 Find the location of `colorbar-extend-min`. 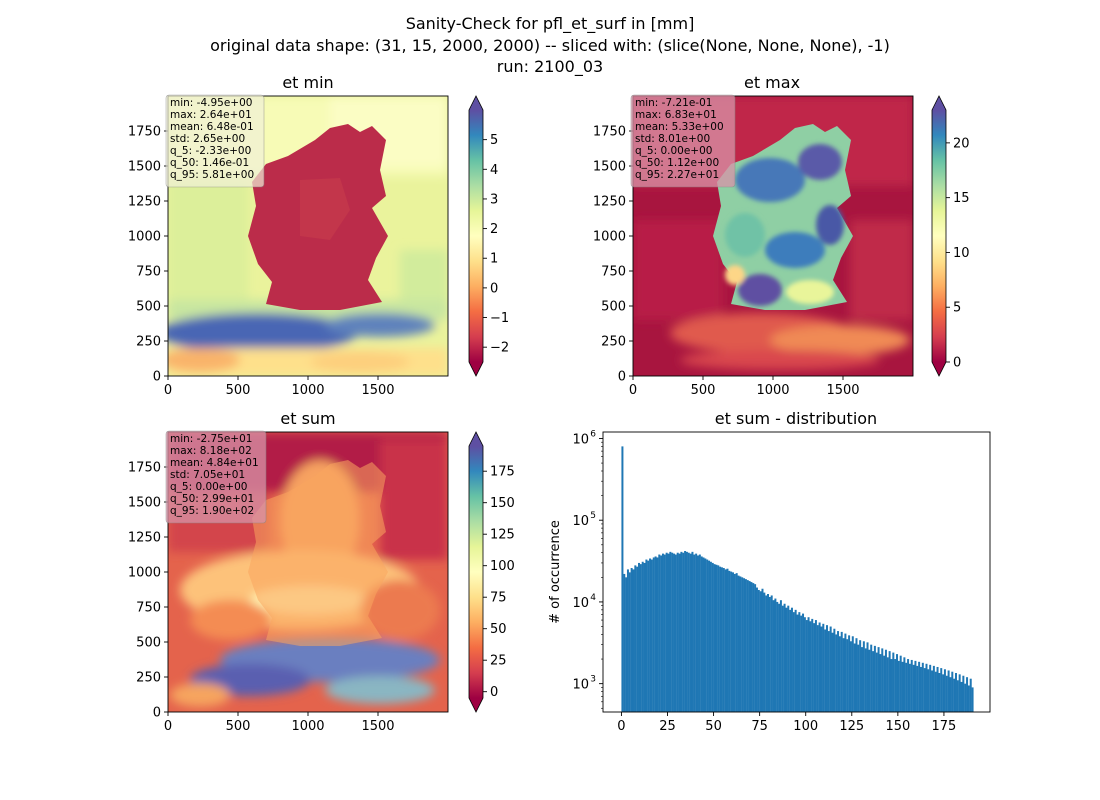

colorbar-extend-min is located at coordinates (939, 369).